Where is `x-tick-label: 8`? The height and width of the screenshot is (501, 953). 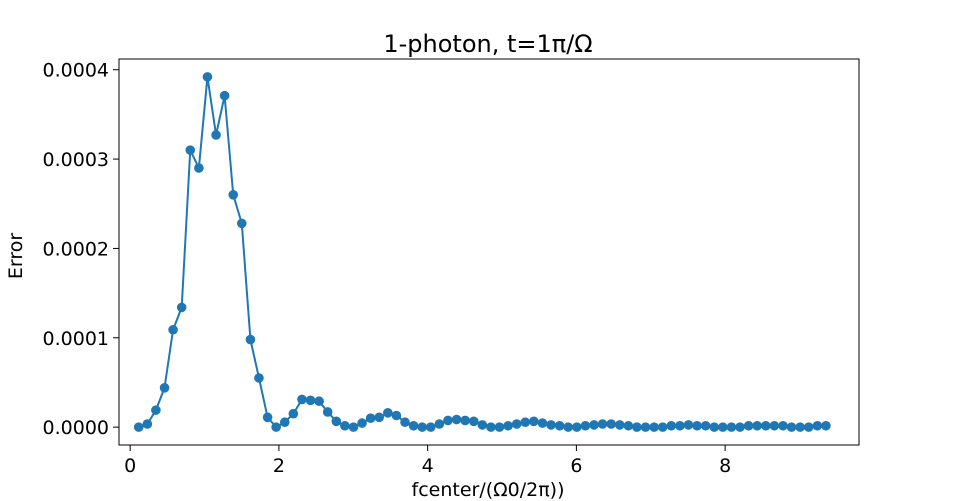 x-tick-label: 8 is located at coordinates (725, 466).